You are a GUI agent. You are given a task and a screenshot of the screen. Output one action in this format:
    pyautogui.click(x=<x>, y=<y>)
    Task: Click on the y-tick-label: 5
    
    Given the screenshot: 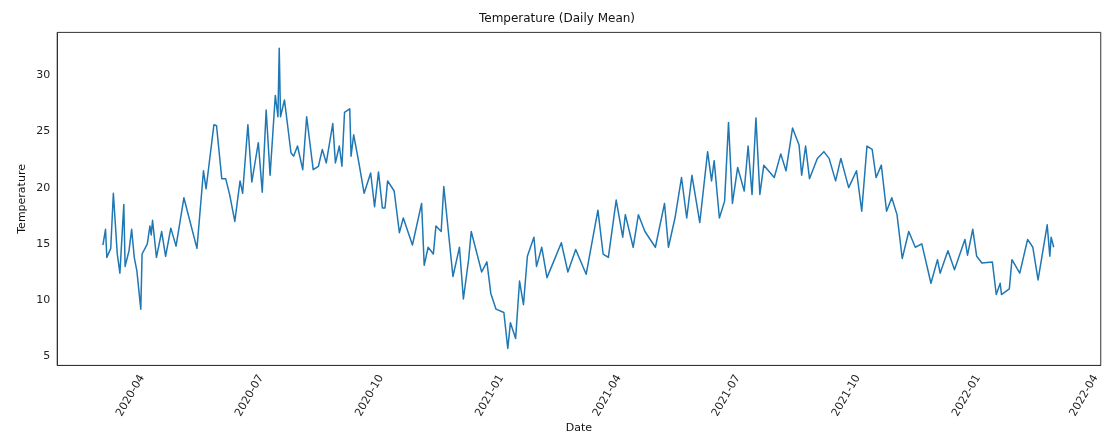 What is the action you would take?
    pyautogui.click(x=47, y=356)
    